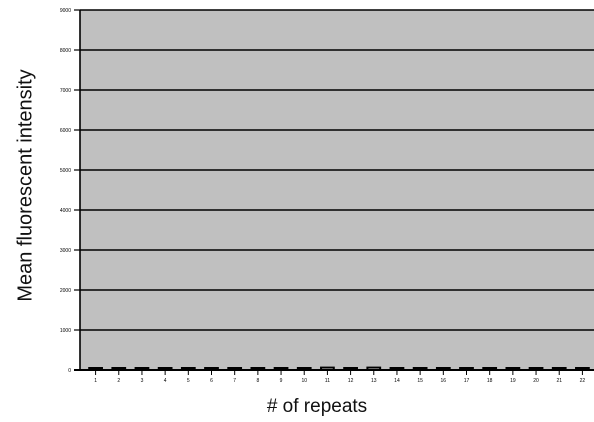 This screenshot has width=594, height=422. I want to click on x-tick-label: 2, so click(118, 381).